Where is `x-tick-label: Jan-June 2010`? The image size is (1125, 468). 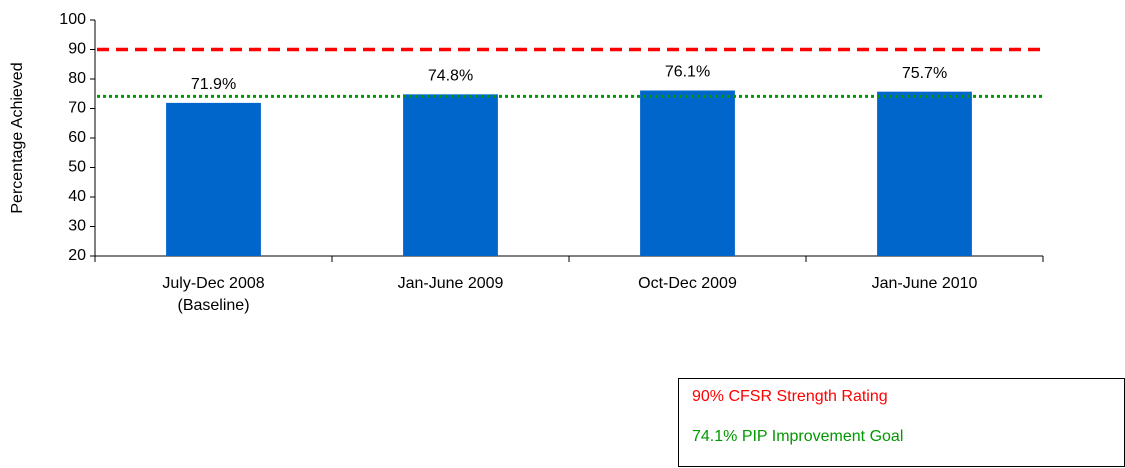 x-tick-label: Jan-June 2010 is located at coordinates (925, 283).